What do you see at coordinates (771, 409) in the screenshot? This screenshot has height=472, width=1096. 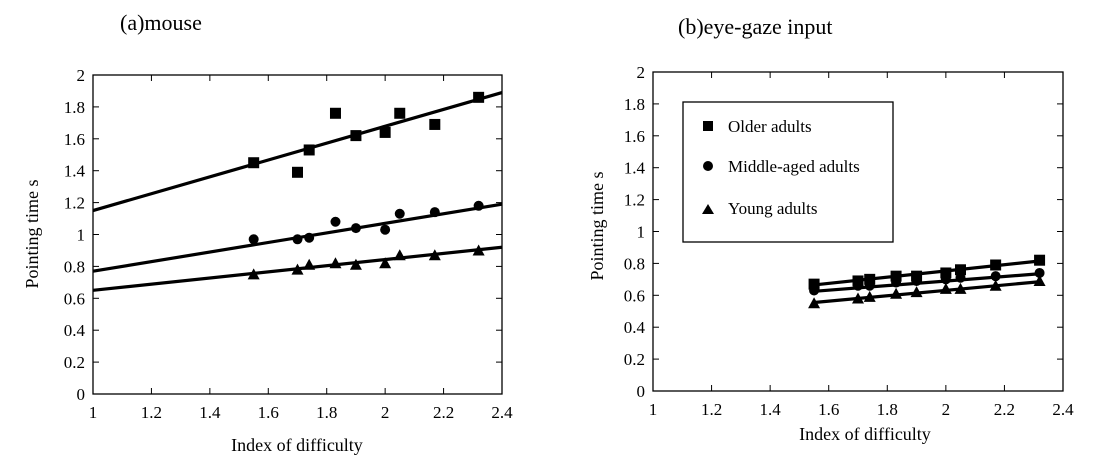 I see `x-tick-label: 1.4` at bounding box center [771, 409].